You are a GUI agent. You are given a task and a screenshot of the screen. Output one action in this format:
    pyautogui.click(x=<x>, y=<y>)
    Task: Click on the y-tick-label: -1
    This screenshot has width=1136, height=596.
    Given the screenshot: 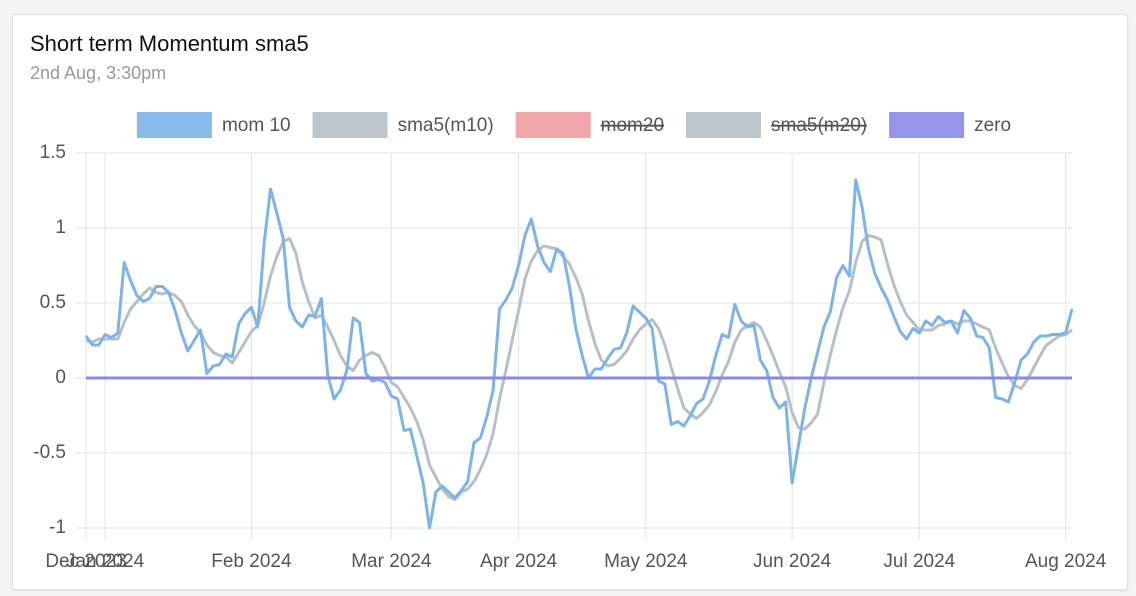 What is the action you would take?
    pyautogui.click(x=57, y=527)
    